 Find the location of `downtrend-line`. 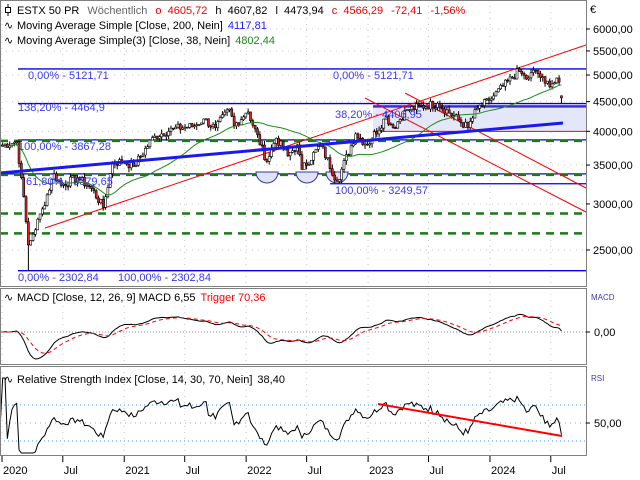

downtrend-line is located at coordinates (475, 155).